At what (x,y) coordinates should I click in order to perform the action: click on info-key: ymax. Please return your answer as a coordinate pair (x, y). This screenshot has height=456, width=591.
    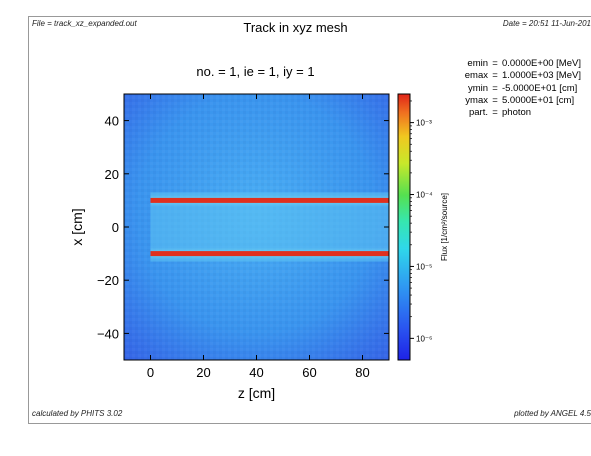
    Looking at the image, I should click on (476, 100).